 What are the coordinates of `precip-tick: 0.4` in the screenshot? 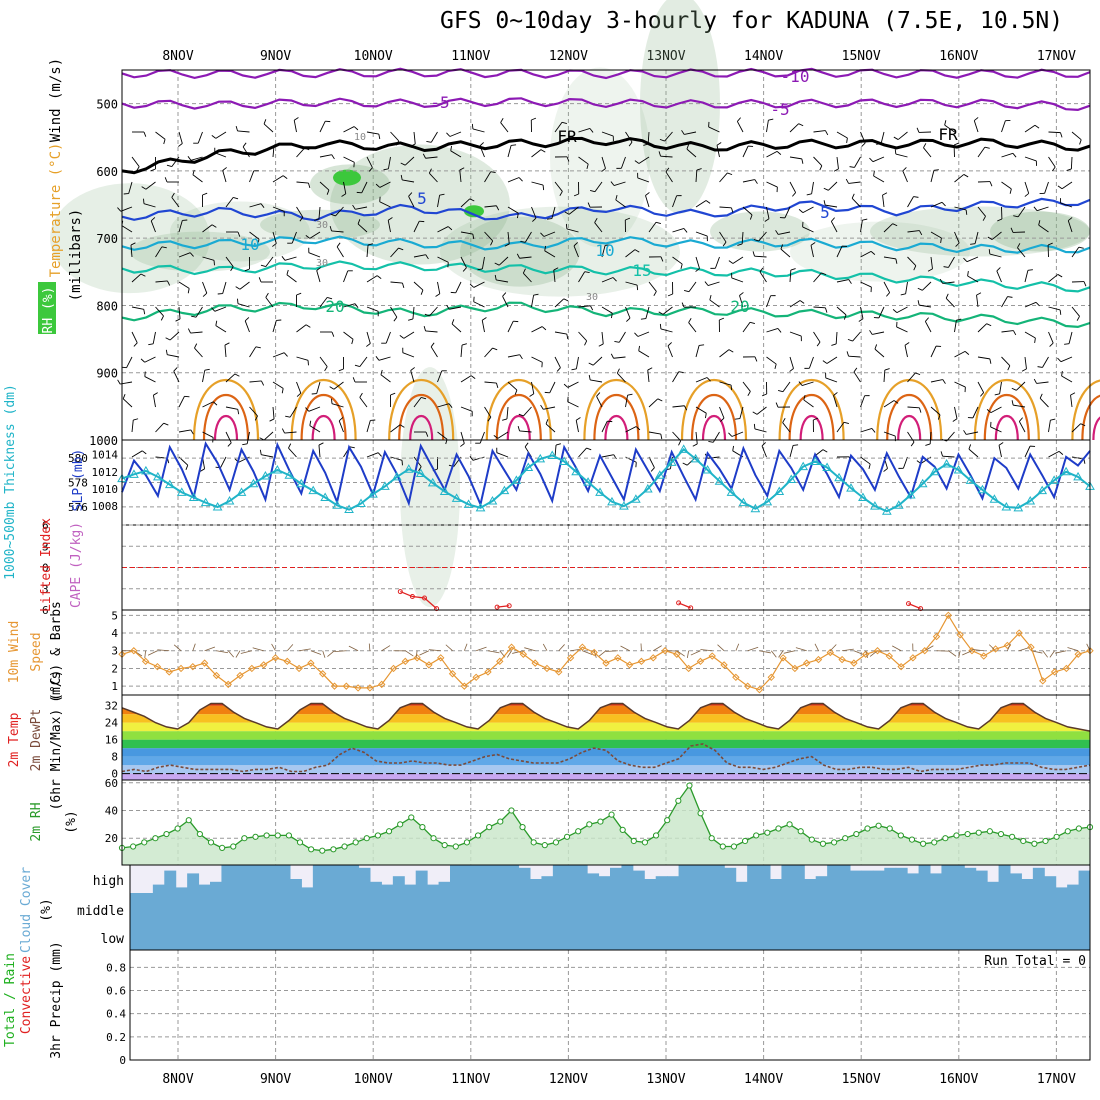 It's located at (116, 1014).